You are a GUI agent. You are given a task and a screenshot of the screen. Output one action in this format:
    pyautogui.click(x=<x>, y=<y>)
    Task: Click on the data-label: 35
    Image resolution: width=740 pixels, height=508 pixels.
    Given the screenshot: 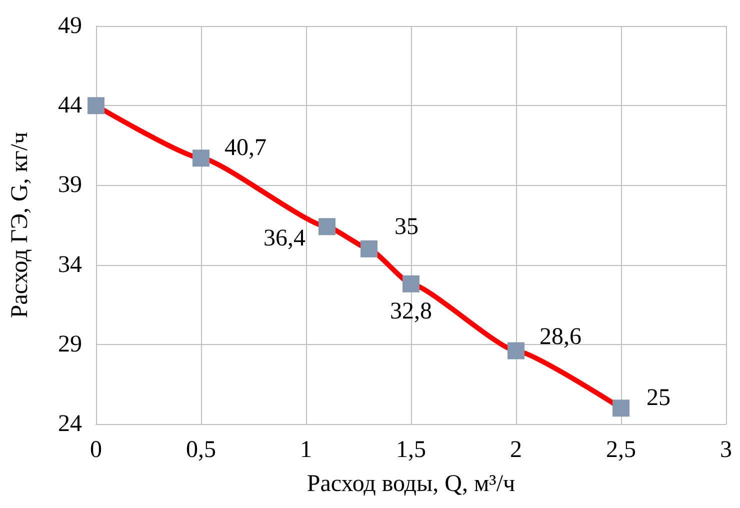 What is the action you would take?
    pyautogui.click(x=406, y=227)
    